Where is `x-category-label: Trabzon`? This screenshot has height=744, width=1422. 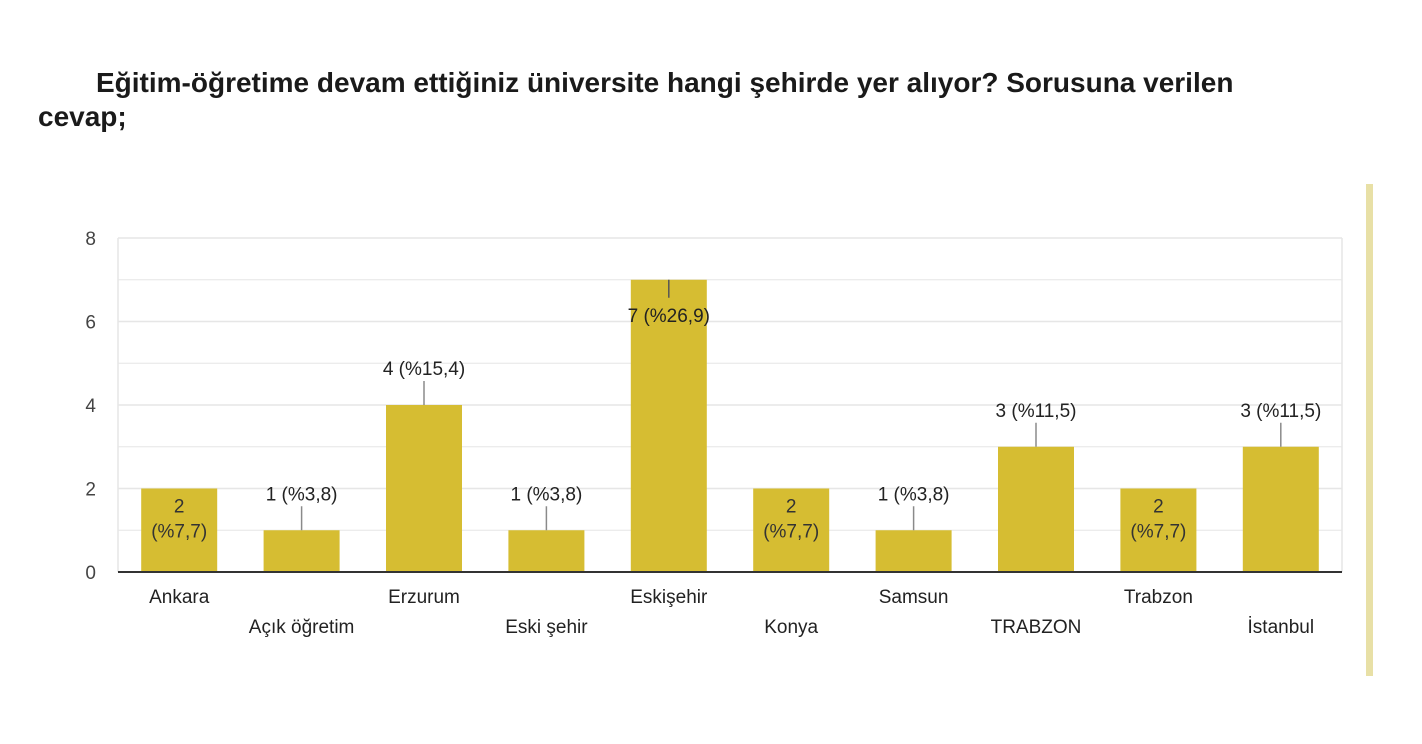 x-category-label: Trabzon is located at coordinates (1158, 597).